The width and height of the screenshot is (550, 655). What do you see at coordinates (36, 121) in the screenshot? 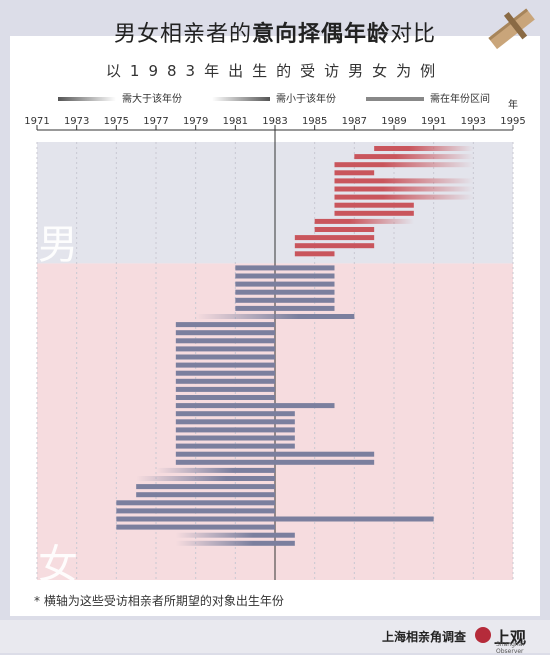
I see `x-tick-label: 1971` at bounding box center [36, 121].